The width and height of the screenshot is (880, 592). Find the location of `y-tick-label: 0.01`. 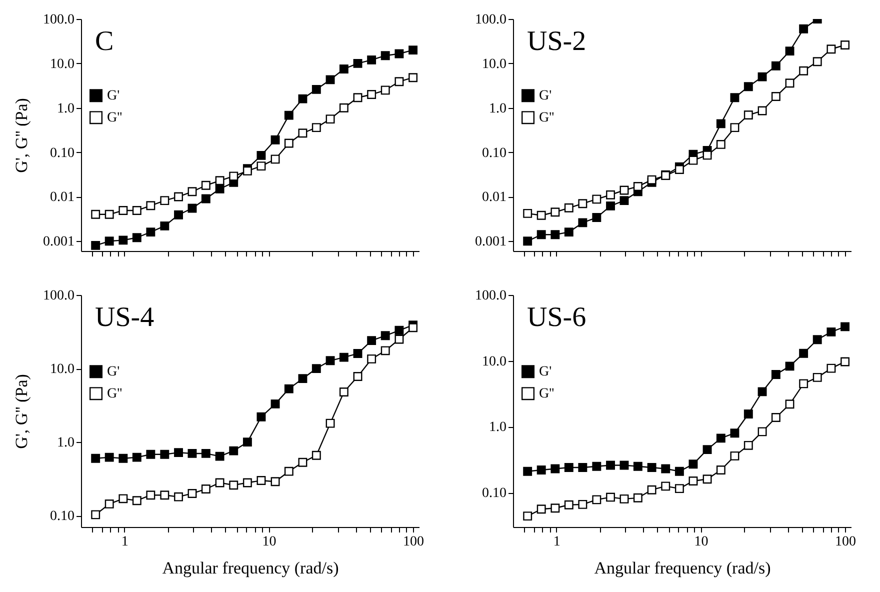

y-tick-label: 0.01 is located at coordinates (62, 198).